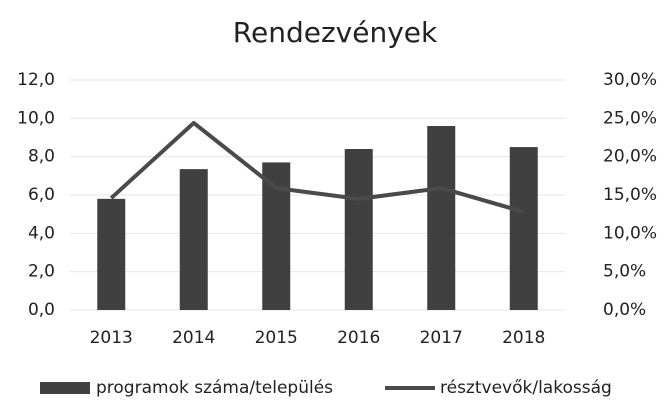 Image resolution: width=670 pixels, height=407 pixels. What do you see at coordinates (41, 157) in the screenshot?
I see `y-tick-label: 8,0` at bounding box center [41, 157].